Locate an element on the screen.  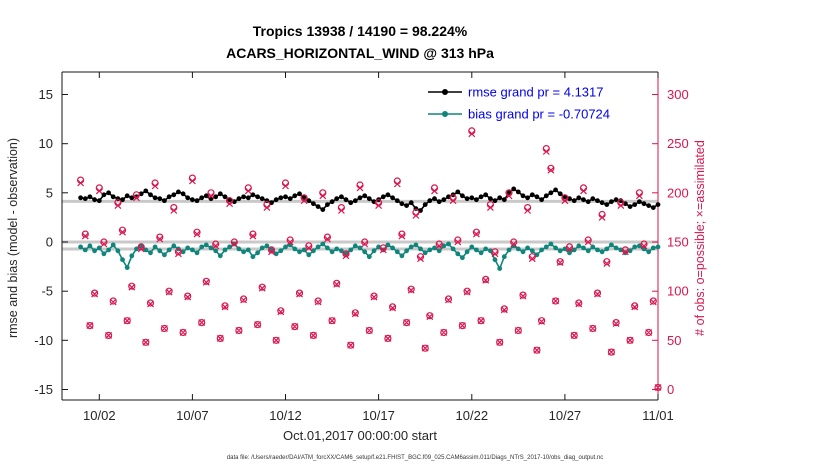
y-left-tick-label: 10 is located at coordinates (46, 143).